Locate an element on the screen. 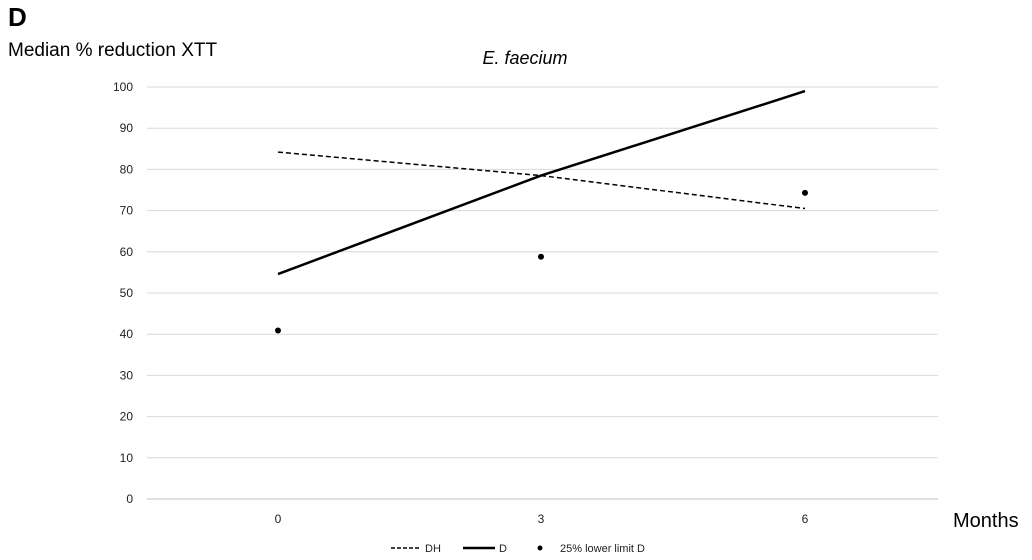 The height and width of the screenshot is (560, 1032). y-tick-label: 0 is located at coordinates (129, 499).